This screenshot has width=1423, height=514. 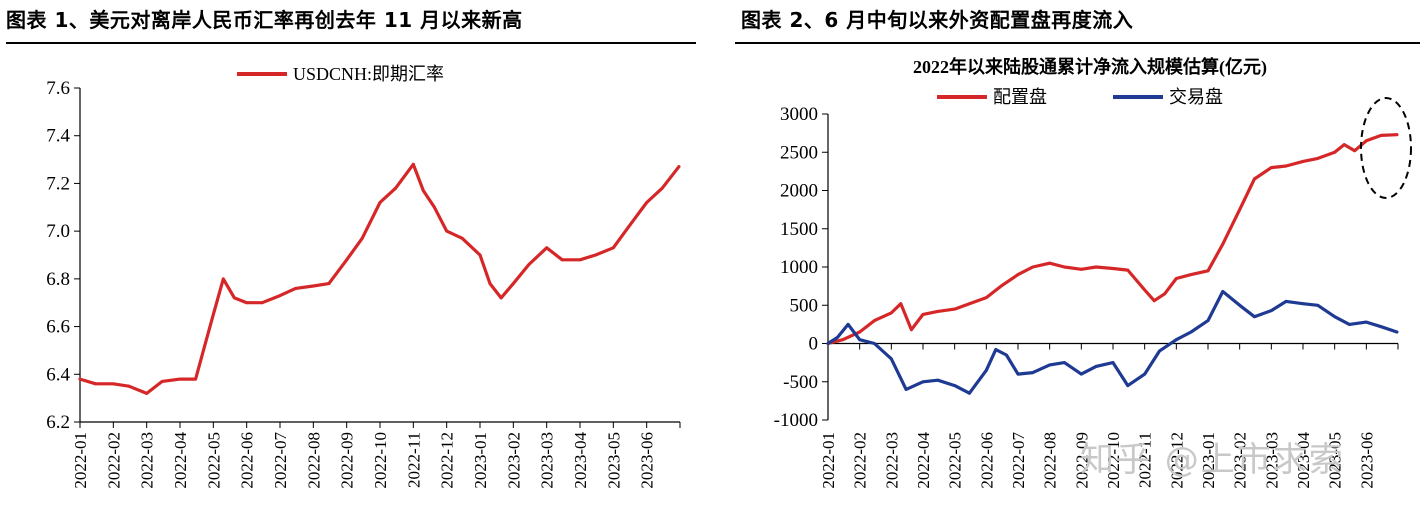 What do you see at coordinates (1090, 67) in the screenshot?
I see `chart-title: 2022年以来陆股通累计净流入规模估算(亿元)` at bounding box center [1090, 67].